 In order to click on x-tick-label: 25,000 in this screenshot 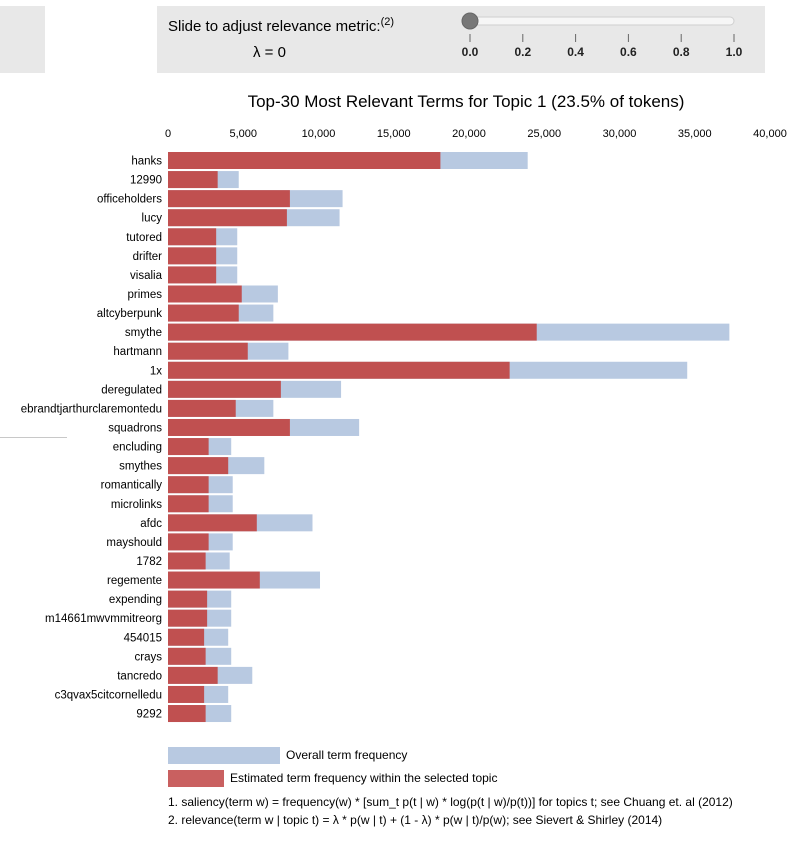, I will do `click(544, 134)`.